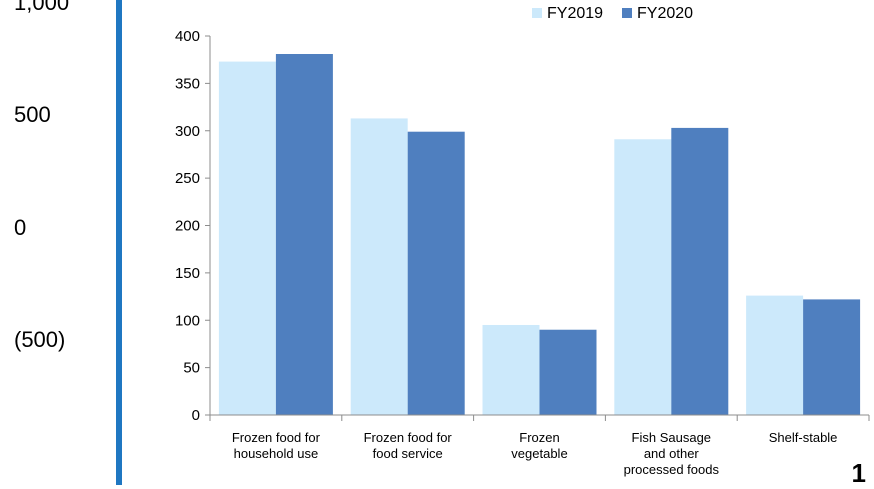  I want to click on legend-label: FY2020, so click(665, 13).